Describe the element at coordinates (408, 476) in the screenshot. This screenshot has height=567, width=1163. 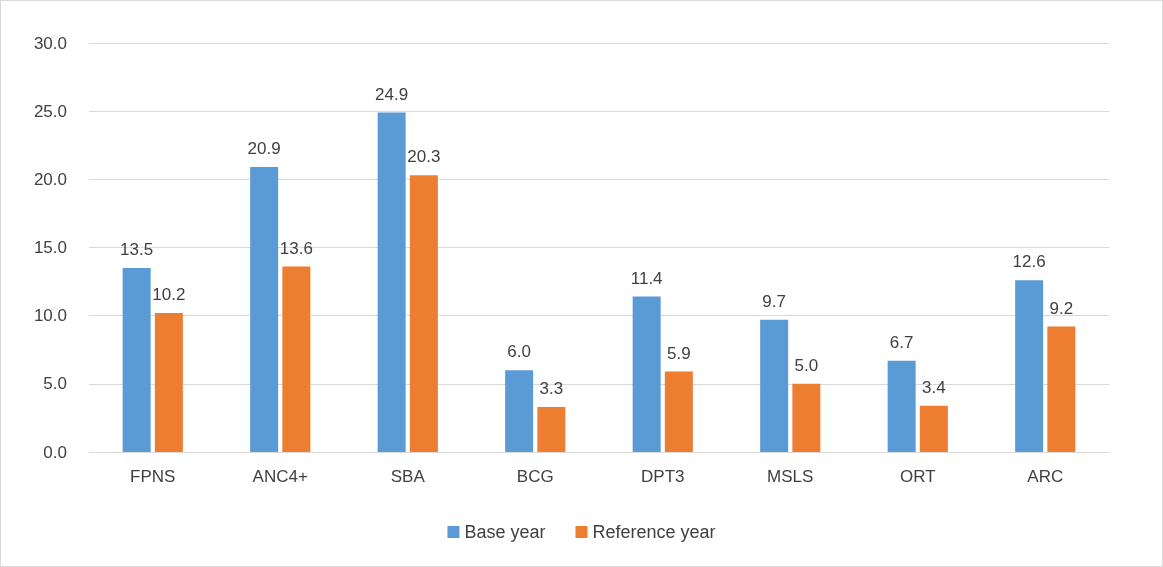
I see `x-tick-label: SBA` at that location.